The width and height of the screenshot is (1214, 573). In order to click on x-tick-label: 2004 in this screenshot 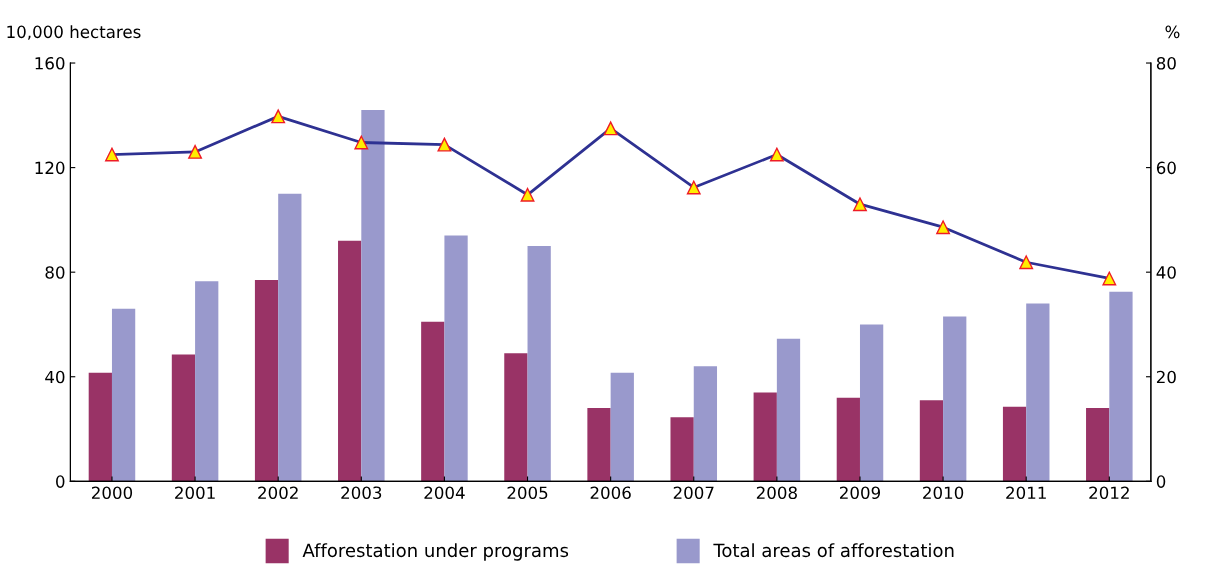, I will do `click(444, 493)`.